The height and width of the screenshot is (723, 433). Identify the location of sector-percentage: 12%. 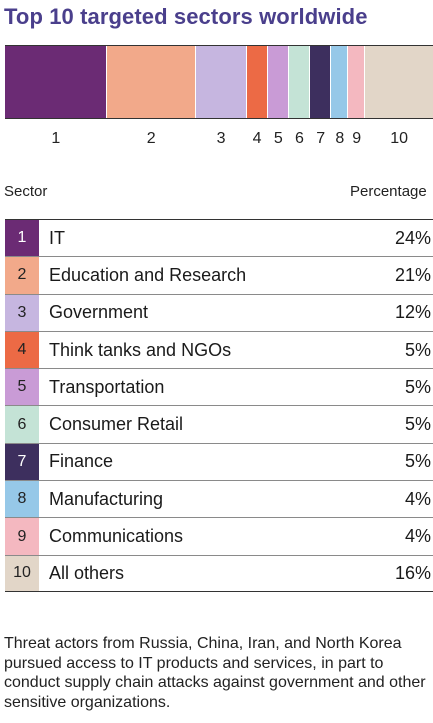
(412, 312).